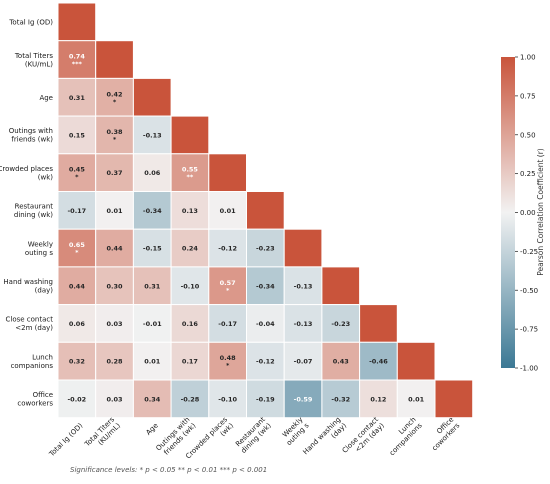 Image resolution: width=550 pixels, height=484 pixels. I want to click on colorbar-tick-label: -0.75, so click(529, 330).